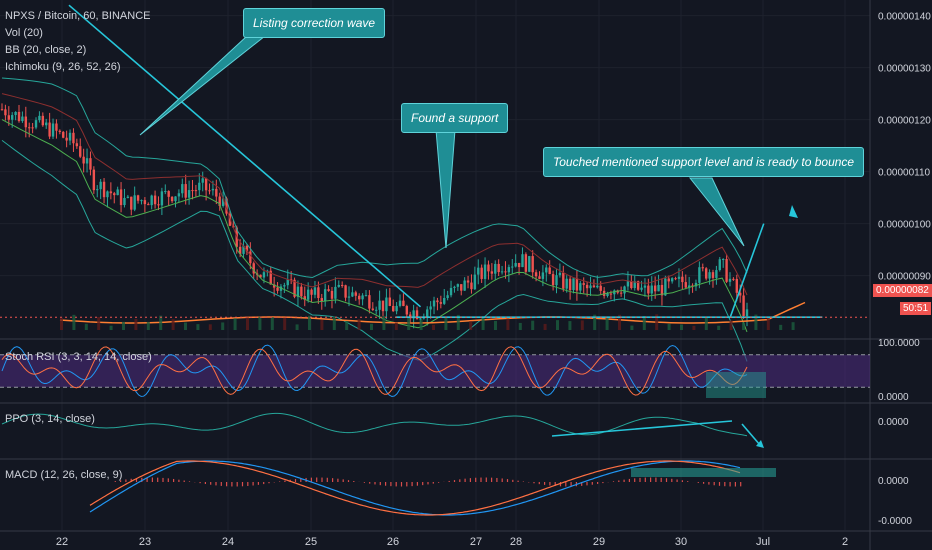  What do you see at coordinates (895, 521) in the screenshot?
I see `y-tick-label: -0.0000` at bounding box center [895, 521].